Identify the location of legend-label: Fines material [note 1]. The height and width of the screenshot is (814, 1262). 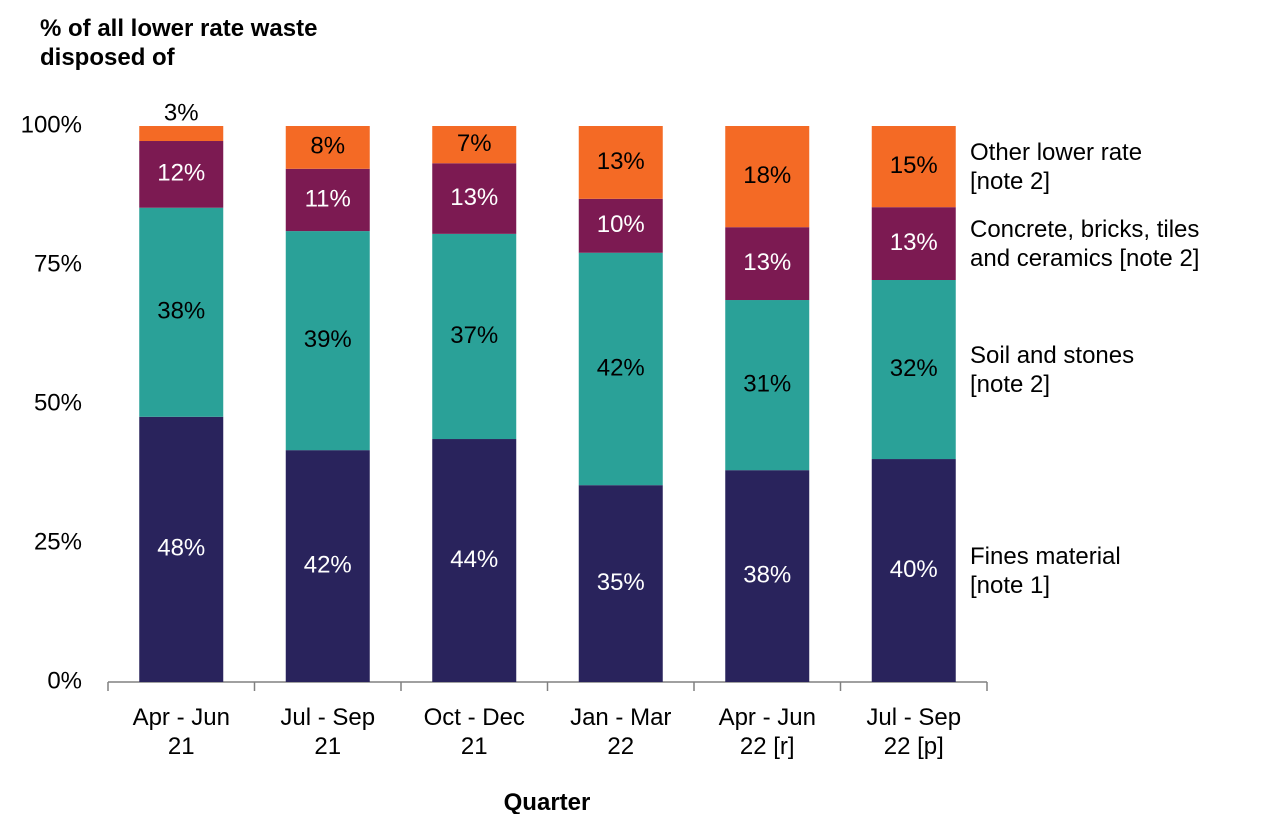
(1045, 570).